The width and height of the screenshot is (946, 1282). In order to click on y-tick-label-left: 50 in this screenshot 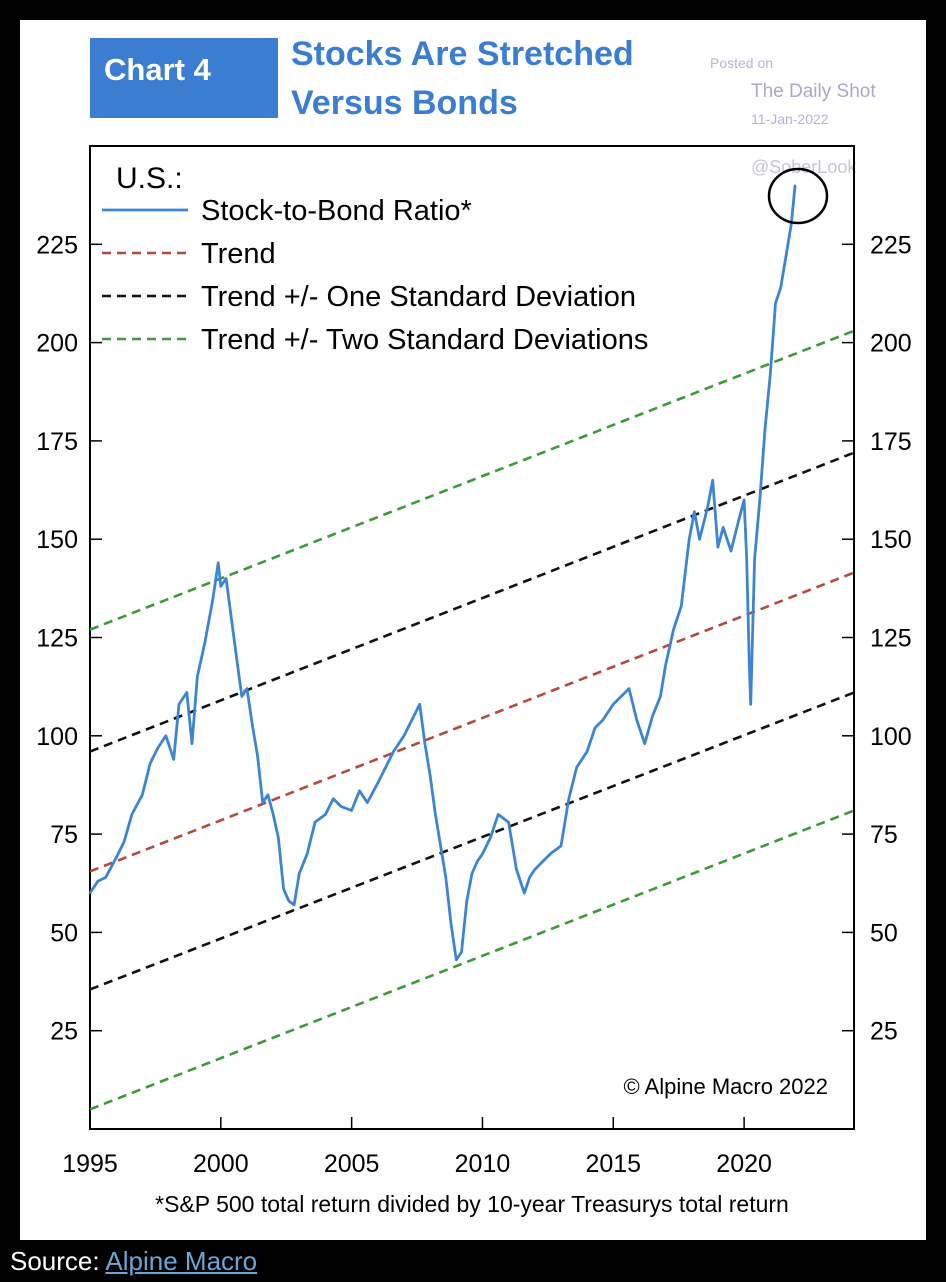, I will do `click(64, 933)`.